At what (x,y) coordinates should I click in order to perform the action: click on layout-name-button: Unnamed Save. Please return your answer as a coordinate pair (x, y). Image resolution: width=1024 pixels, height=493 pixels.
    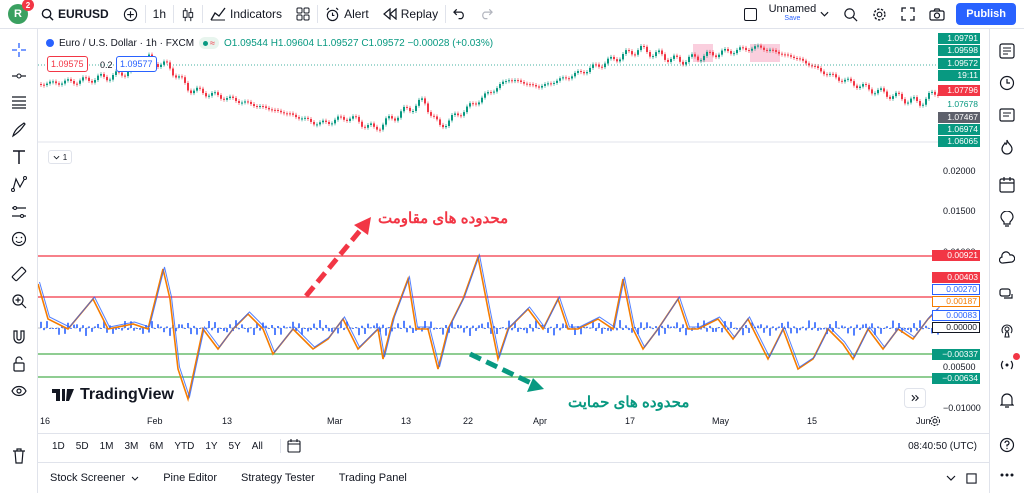
    Looking at the image, I should click on (787, 14).